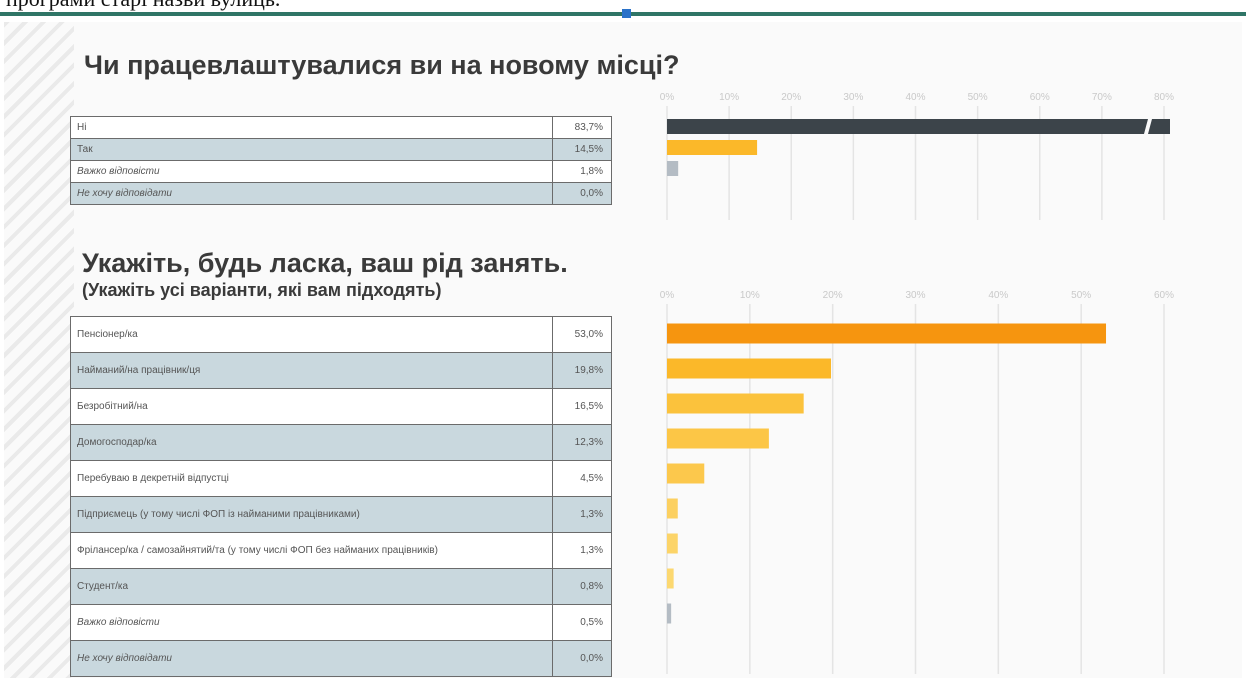 The width and height of the screenshot is (1246, 678). Describe the element at coordinates (312, 478) in the screenshot. I see `row-label: Перебуваю в декретній відпустці` at that location.